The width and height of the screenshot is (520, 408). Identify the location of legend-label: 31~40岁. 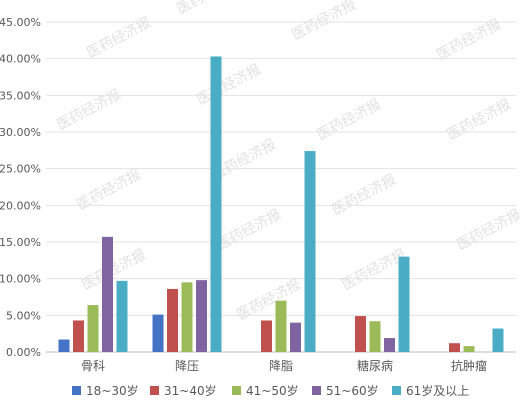
(190, 390).